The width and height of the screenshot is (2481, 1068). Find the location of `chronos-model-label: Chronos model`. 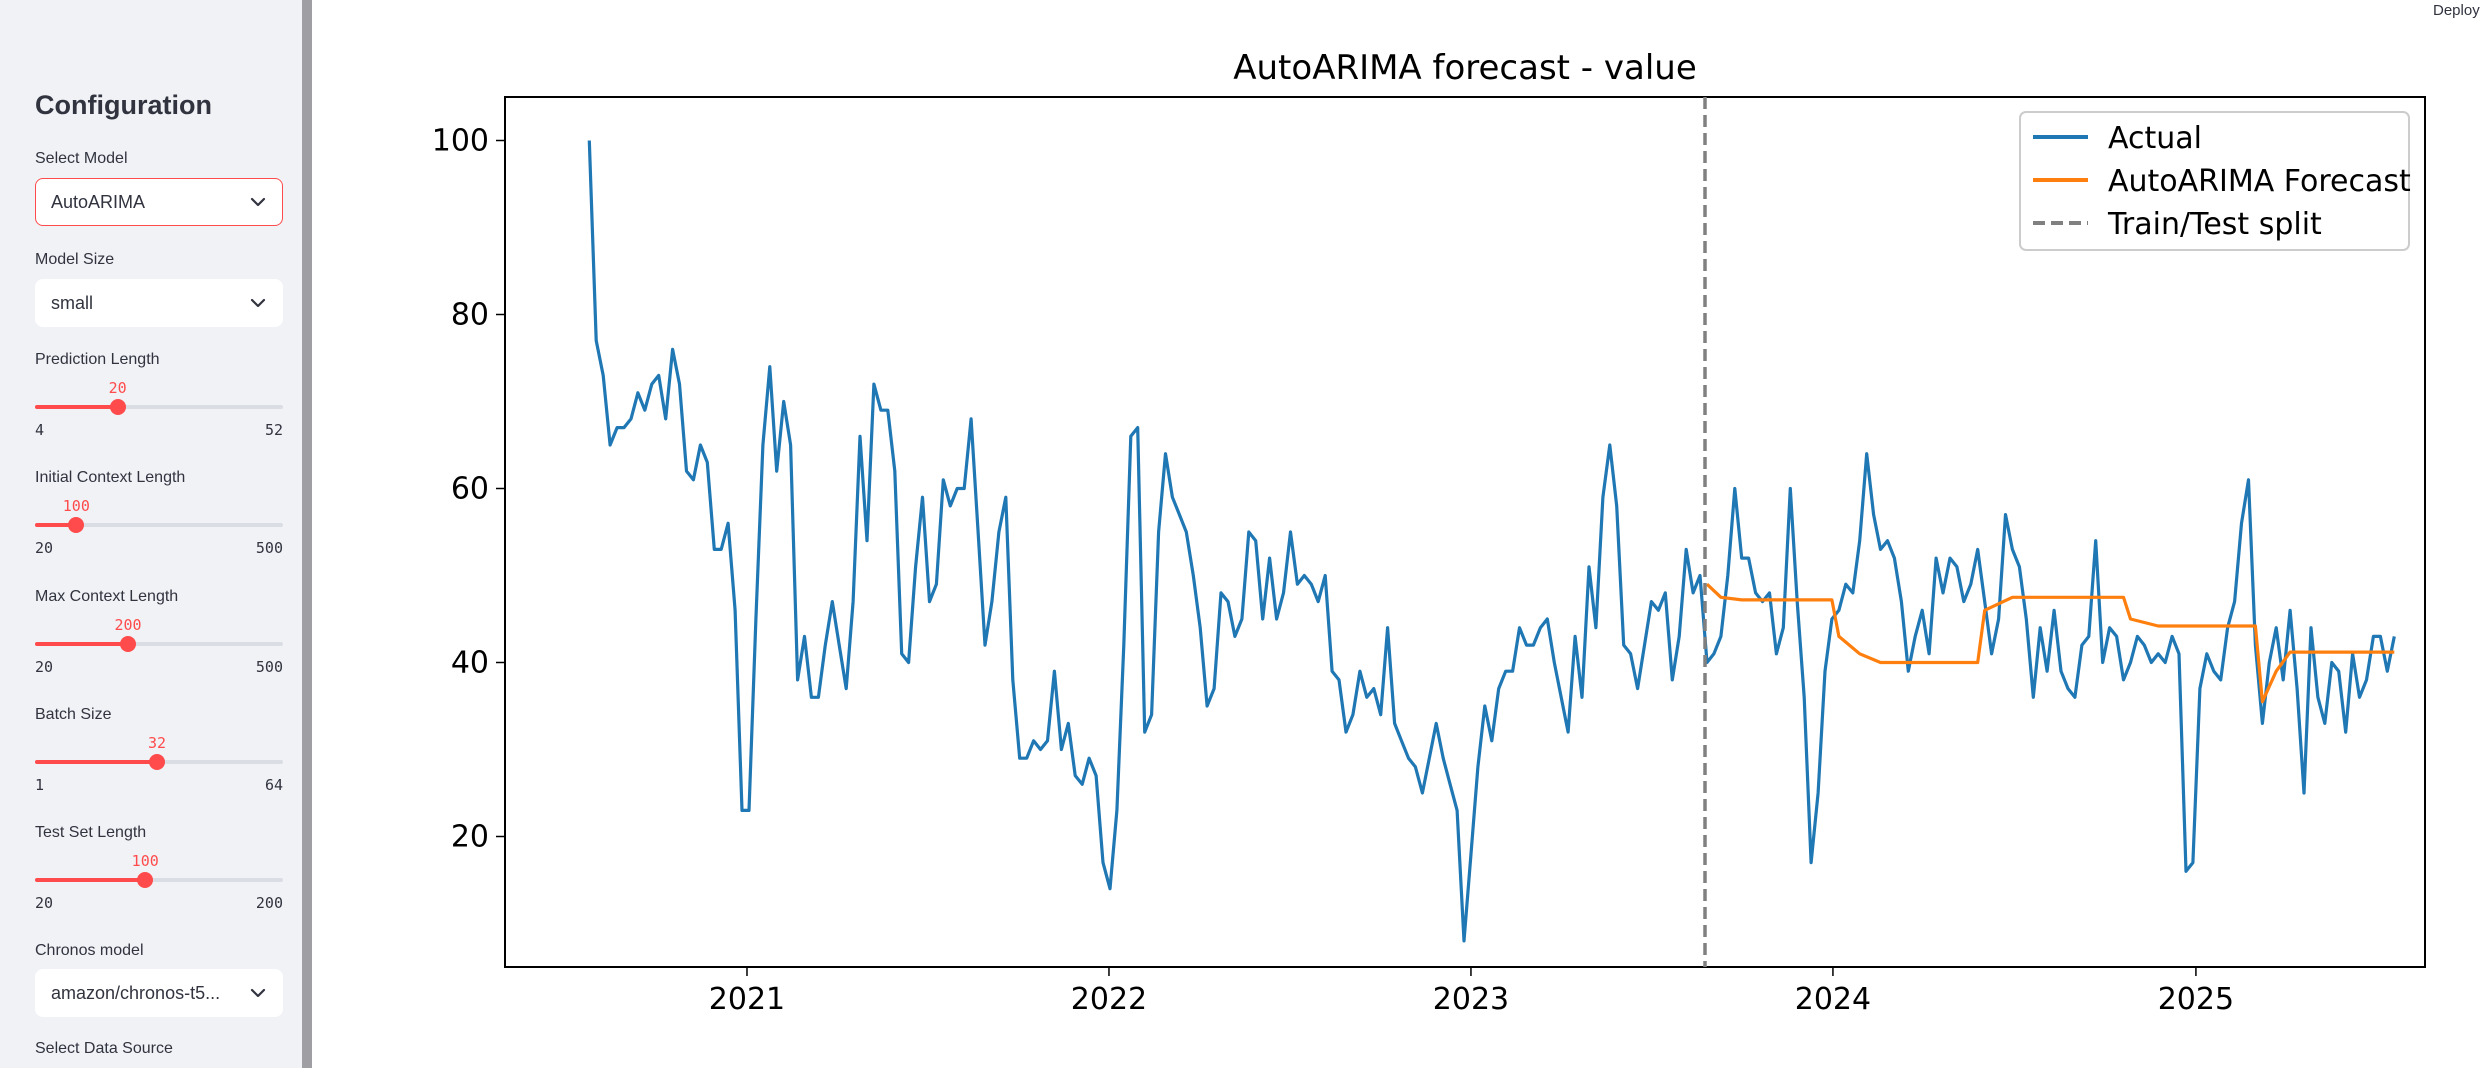

chronos-model-label: Chronos model is located at coordinates (89, 950).